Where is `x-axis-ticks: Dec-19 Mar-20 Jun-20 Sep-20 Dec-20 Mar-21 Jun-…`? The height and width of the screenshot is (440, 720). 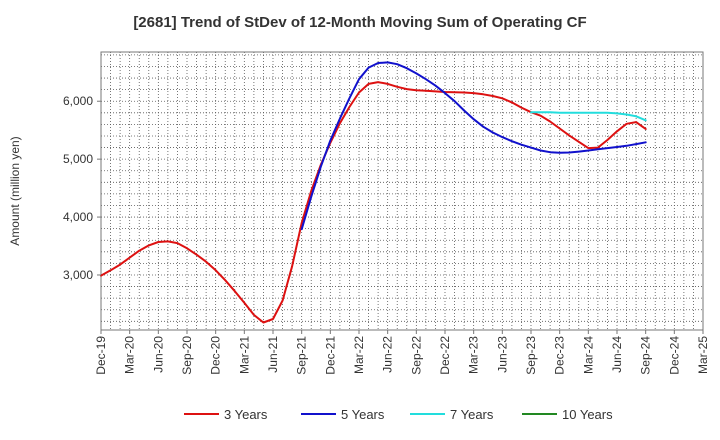 x-axis-ticks: Dec-19 Mar-20 Jun-20 Sep-20 Dec-20 Mar-21 Jun-… is located at coordinates (402, 352).